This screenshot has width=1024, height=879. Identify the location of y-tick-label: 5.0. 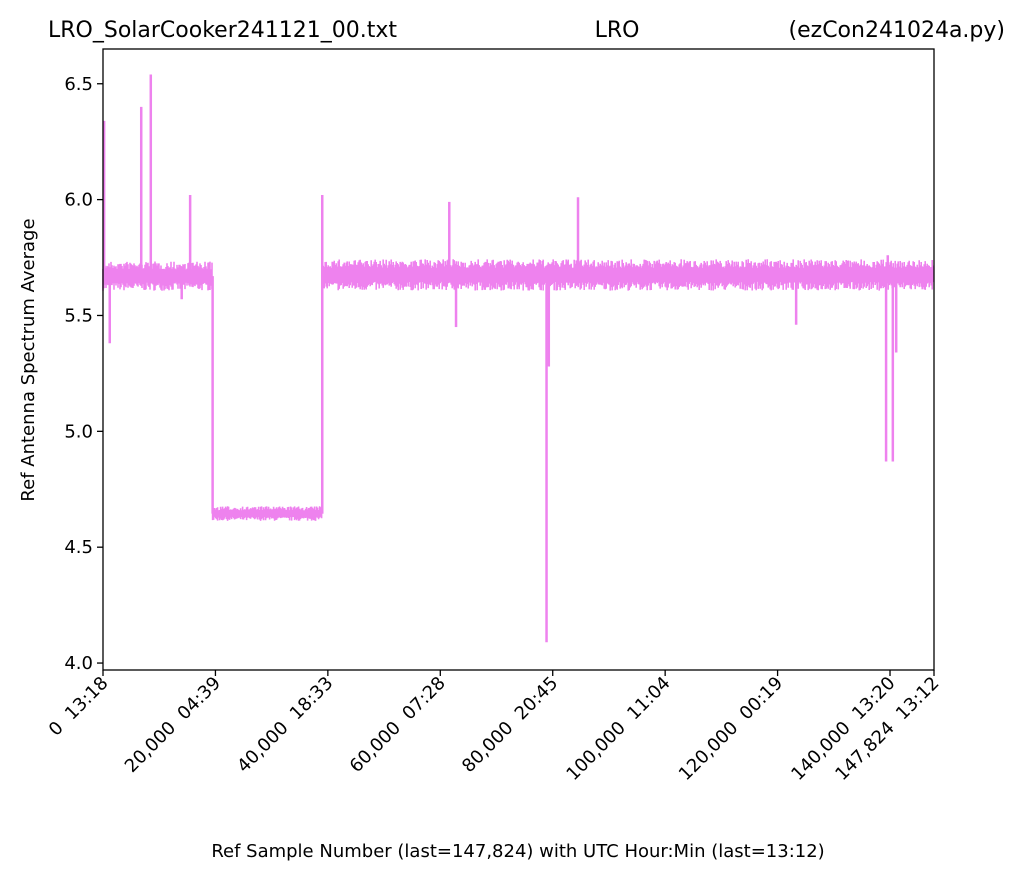
(78, 431).